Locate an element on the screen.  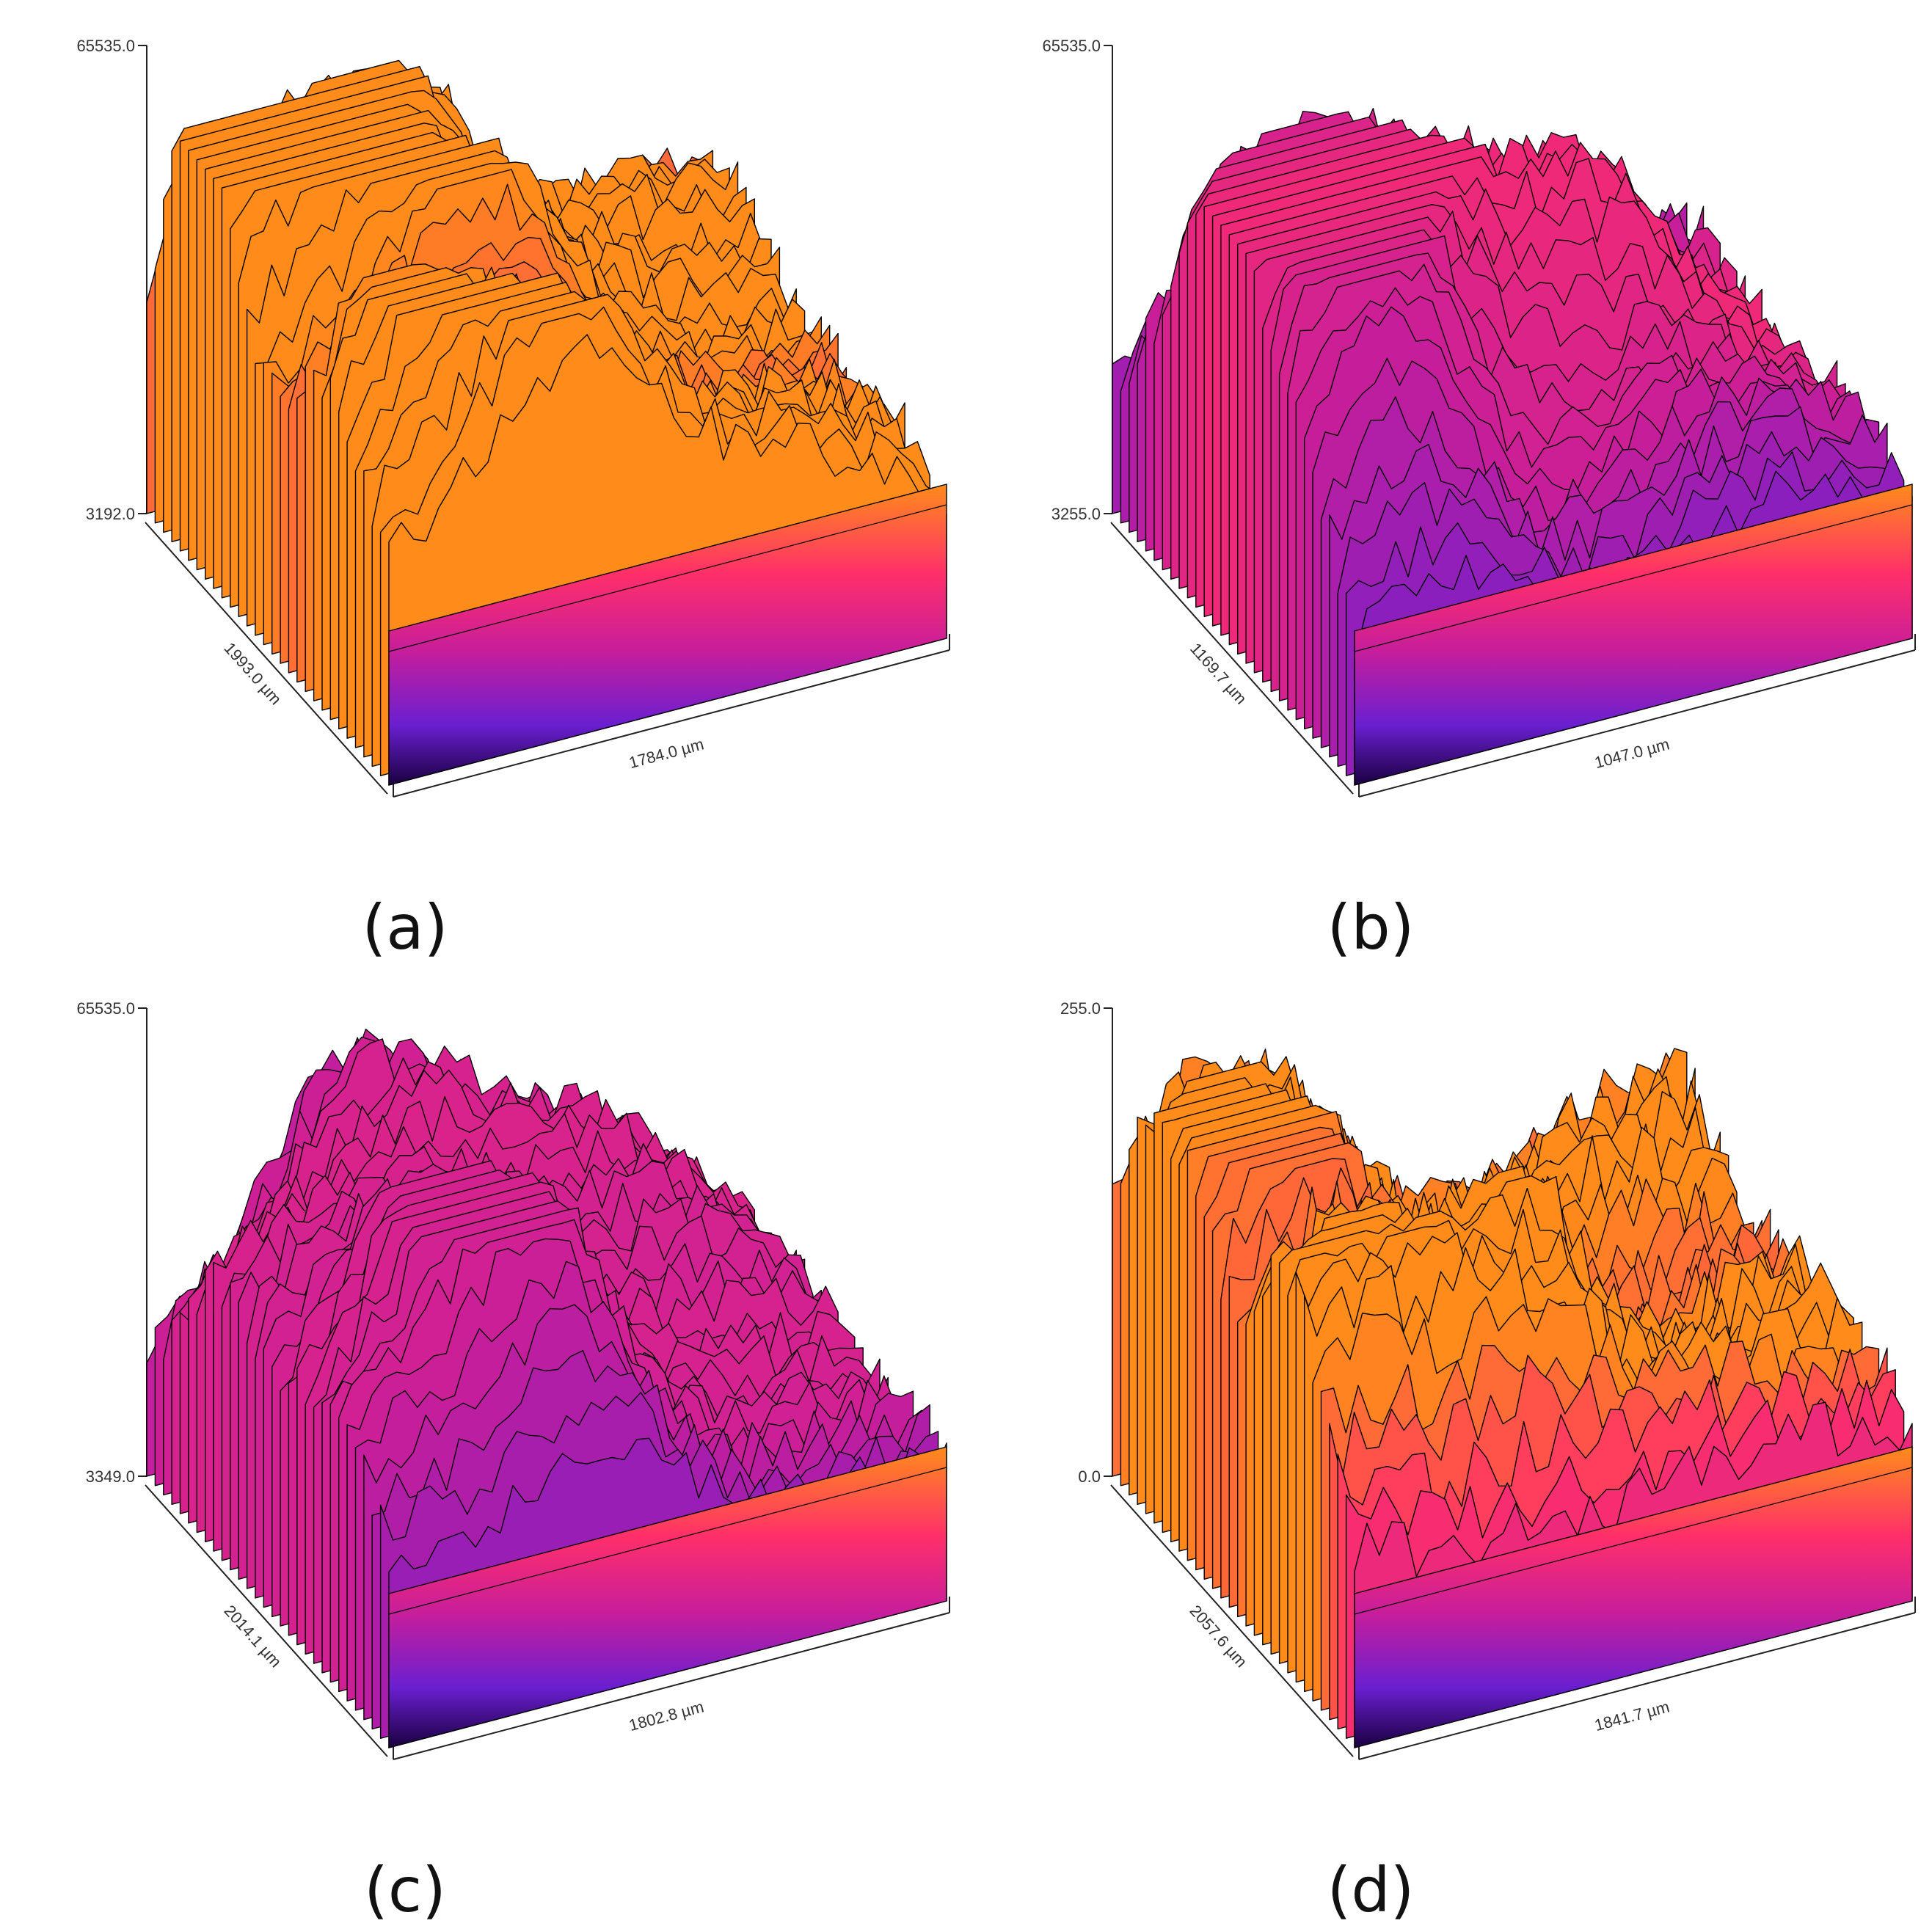
z-max-label: 255.0 is located at coordinates (1080, 1009).